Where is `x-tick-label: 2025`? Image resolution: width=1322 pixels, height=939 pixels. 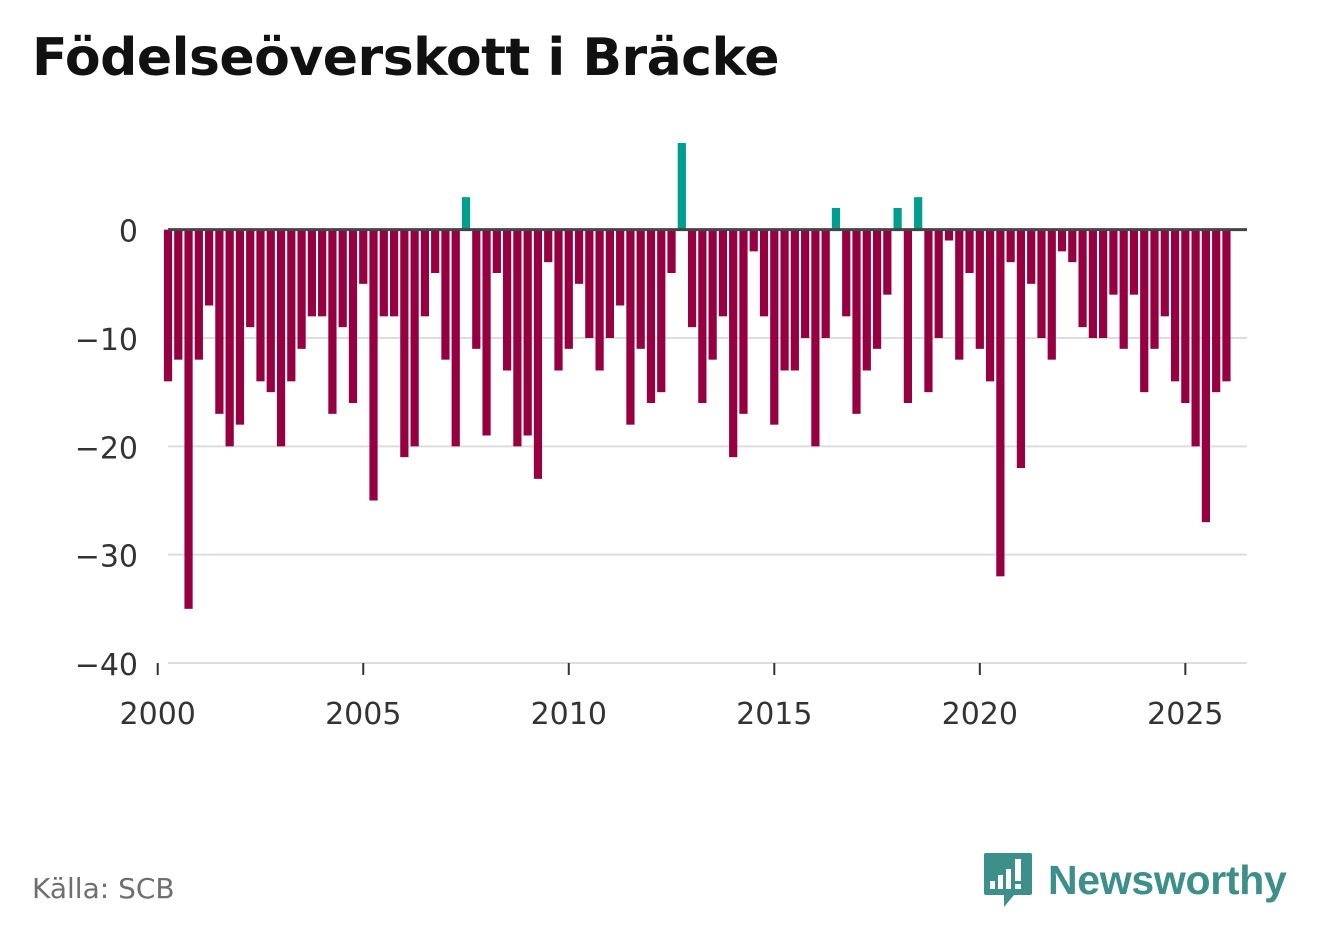
x-tick-label: 2025 is located at coordinates (1185, 714).